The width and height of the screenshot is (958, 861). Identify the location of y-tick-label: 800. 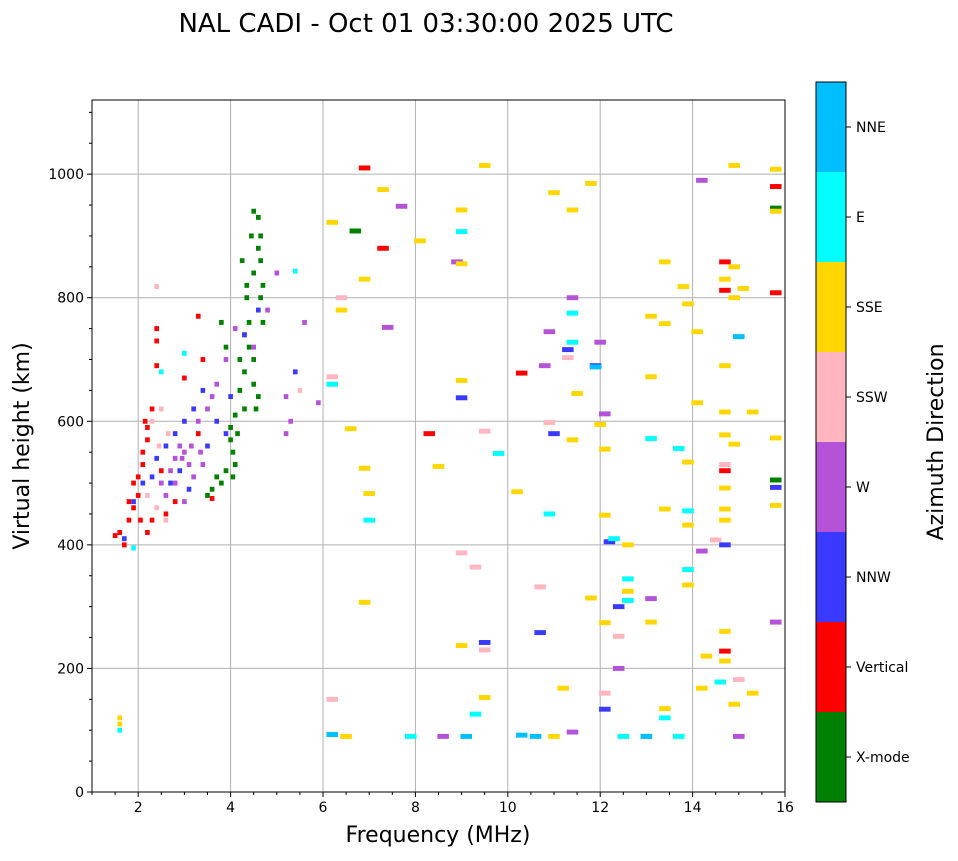
(70, 299).